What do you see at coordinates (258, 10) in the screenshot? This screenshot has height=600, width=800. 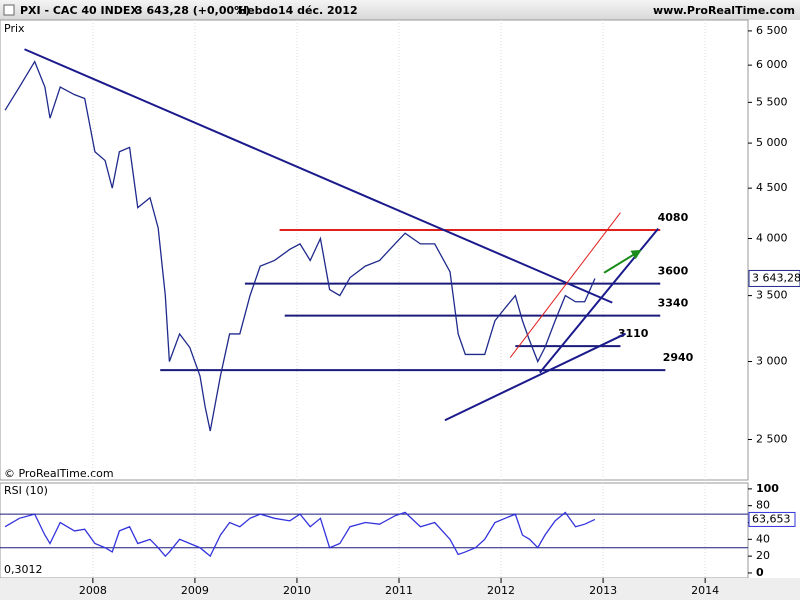 I see `period: Hebdo` at bounding box center [258, 10].